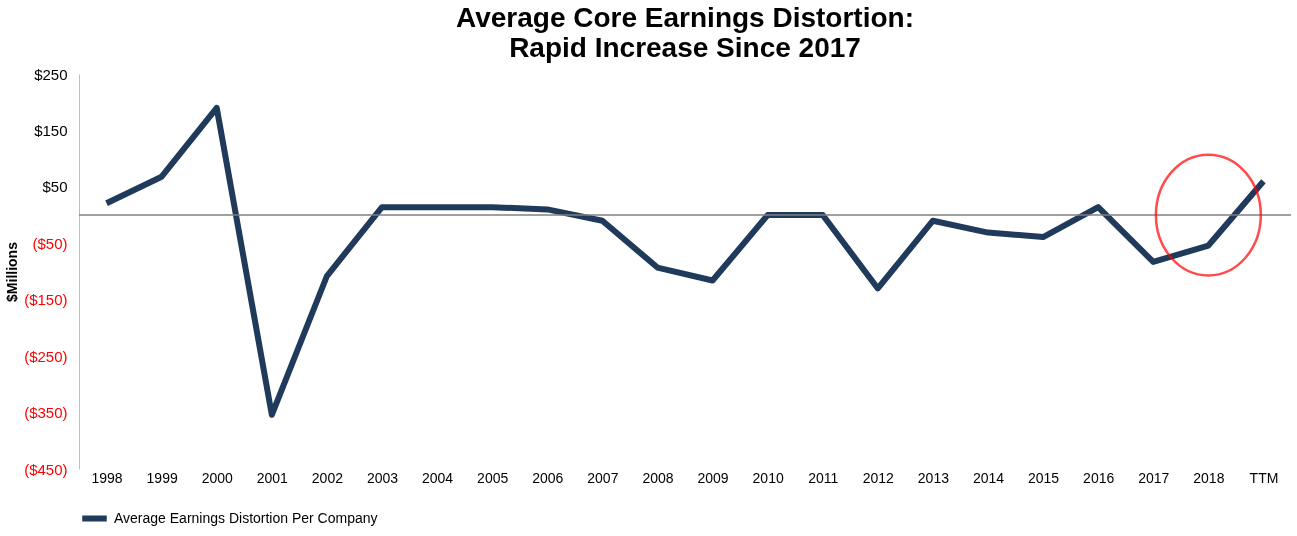 The width and height of the screenshot is (1297, 536). Describe the element at coordinates (46, 469) in the screenshot. I see `y-tick-label: ($450)` at that location.